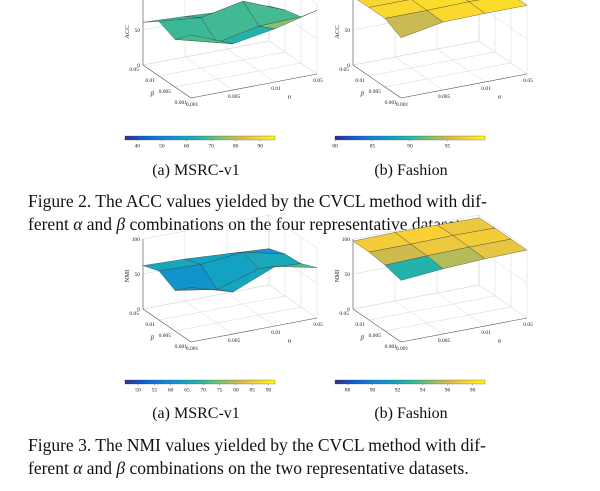 The width and height of the screenshot is (600, 491). I want to click on subcaption-fig3-a: (a) MSRC-v1, so click(196, 413).